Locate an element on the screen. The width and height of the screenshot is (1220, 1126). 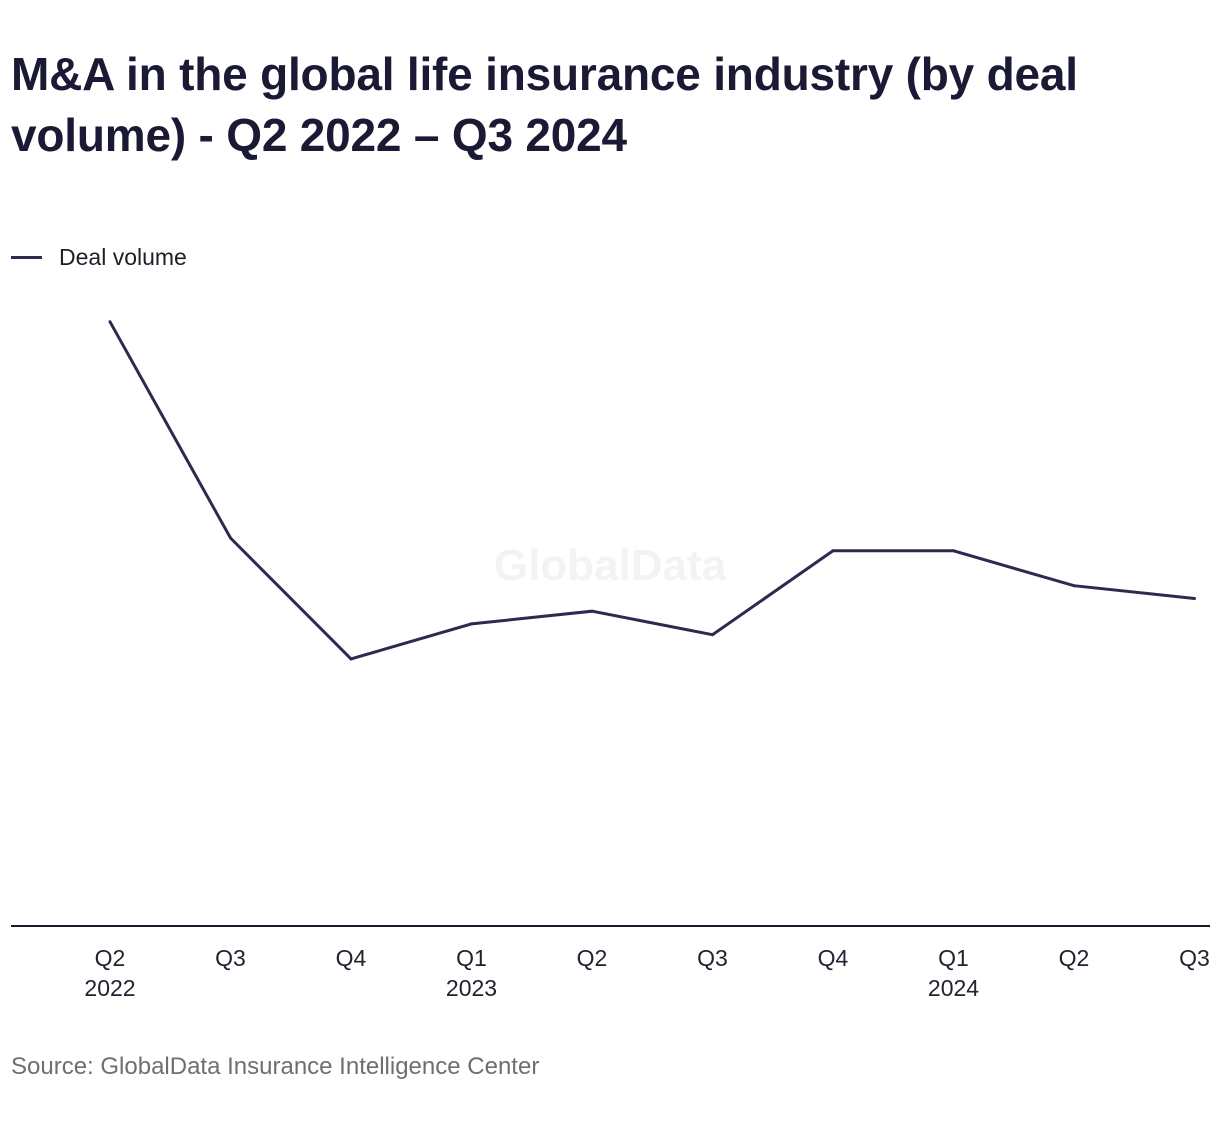
legend-swatch-deal-volume is located at coordinates (26, 257).